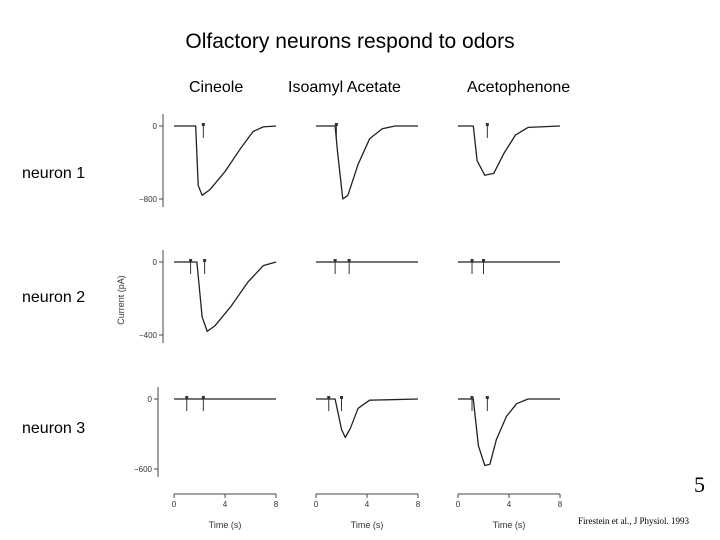 This screenshot has height=540, width=720. What do you see at coordinates (225, 297) in the screenshot?
I see `trace-neuron-2-cineole` at bounding box center [225, 297].